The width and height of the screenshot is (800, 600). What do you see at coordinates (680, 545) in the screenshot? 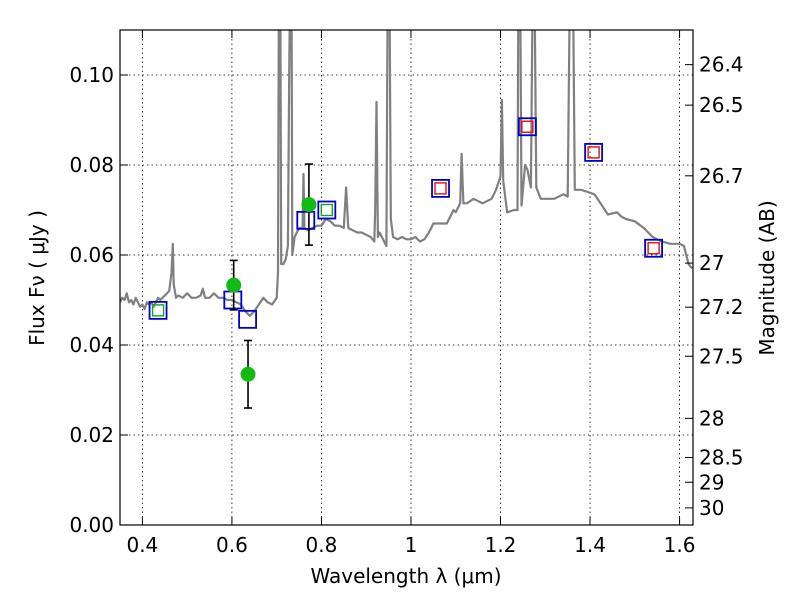
I see `x-tick-label: 1.6` at bounding box center [680, 545].